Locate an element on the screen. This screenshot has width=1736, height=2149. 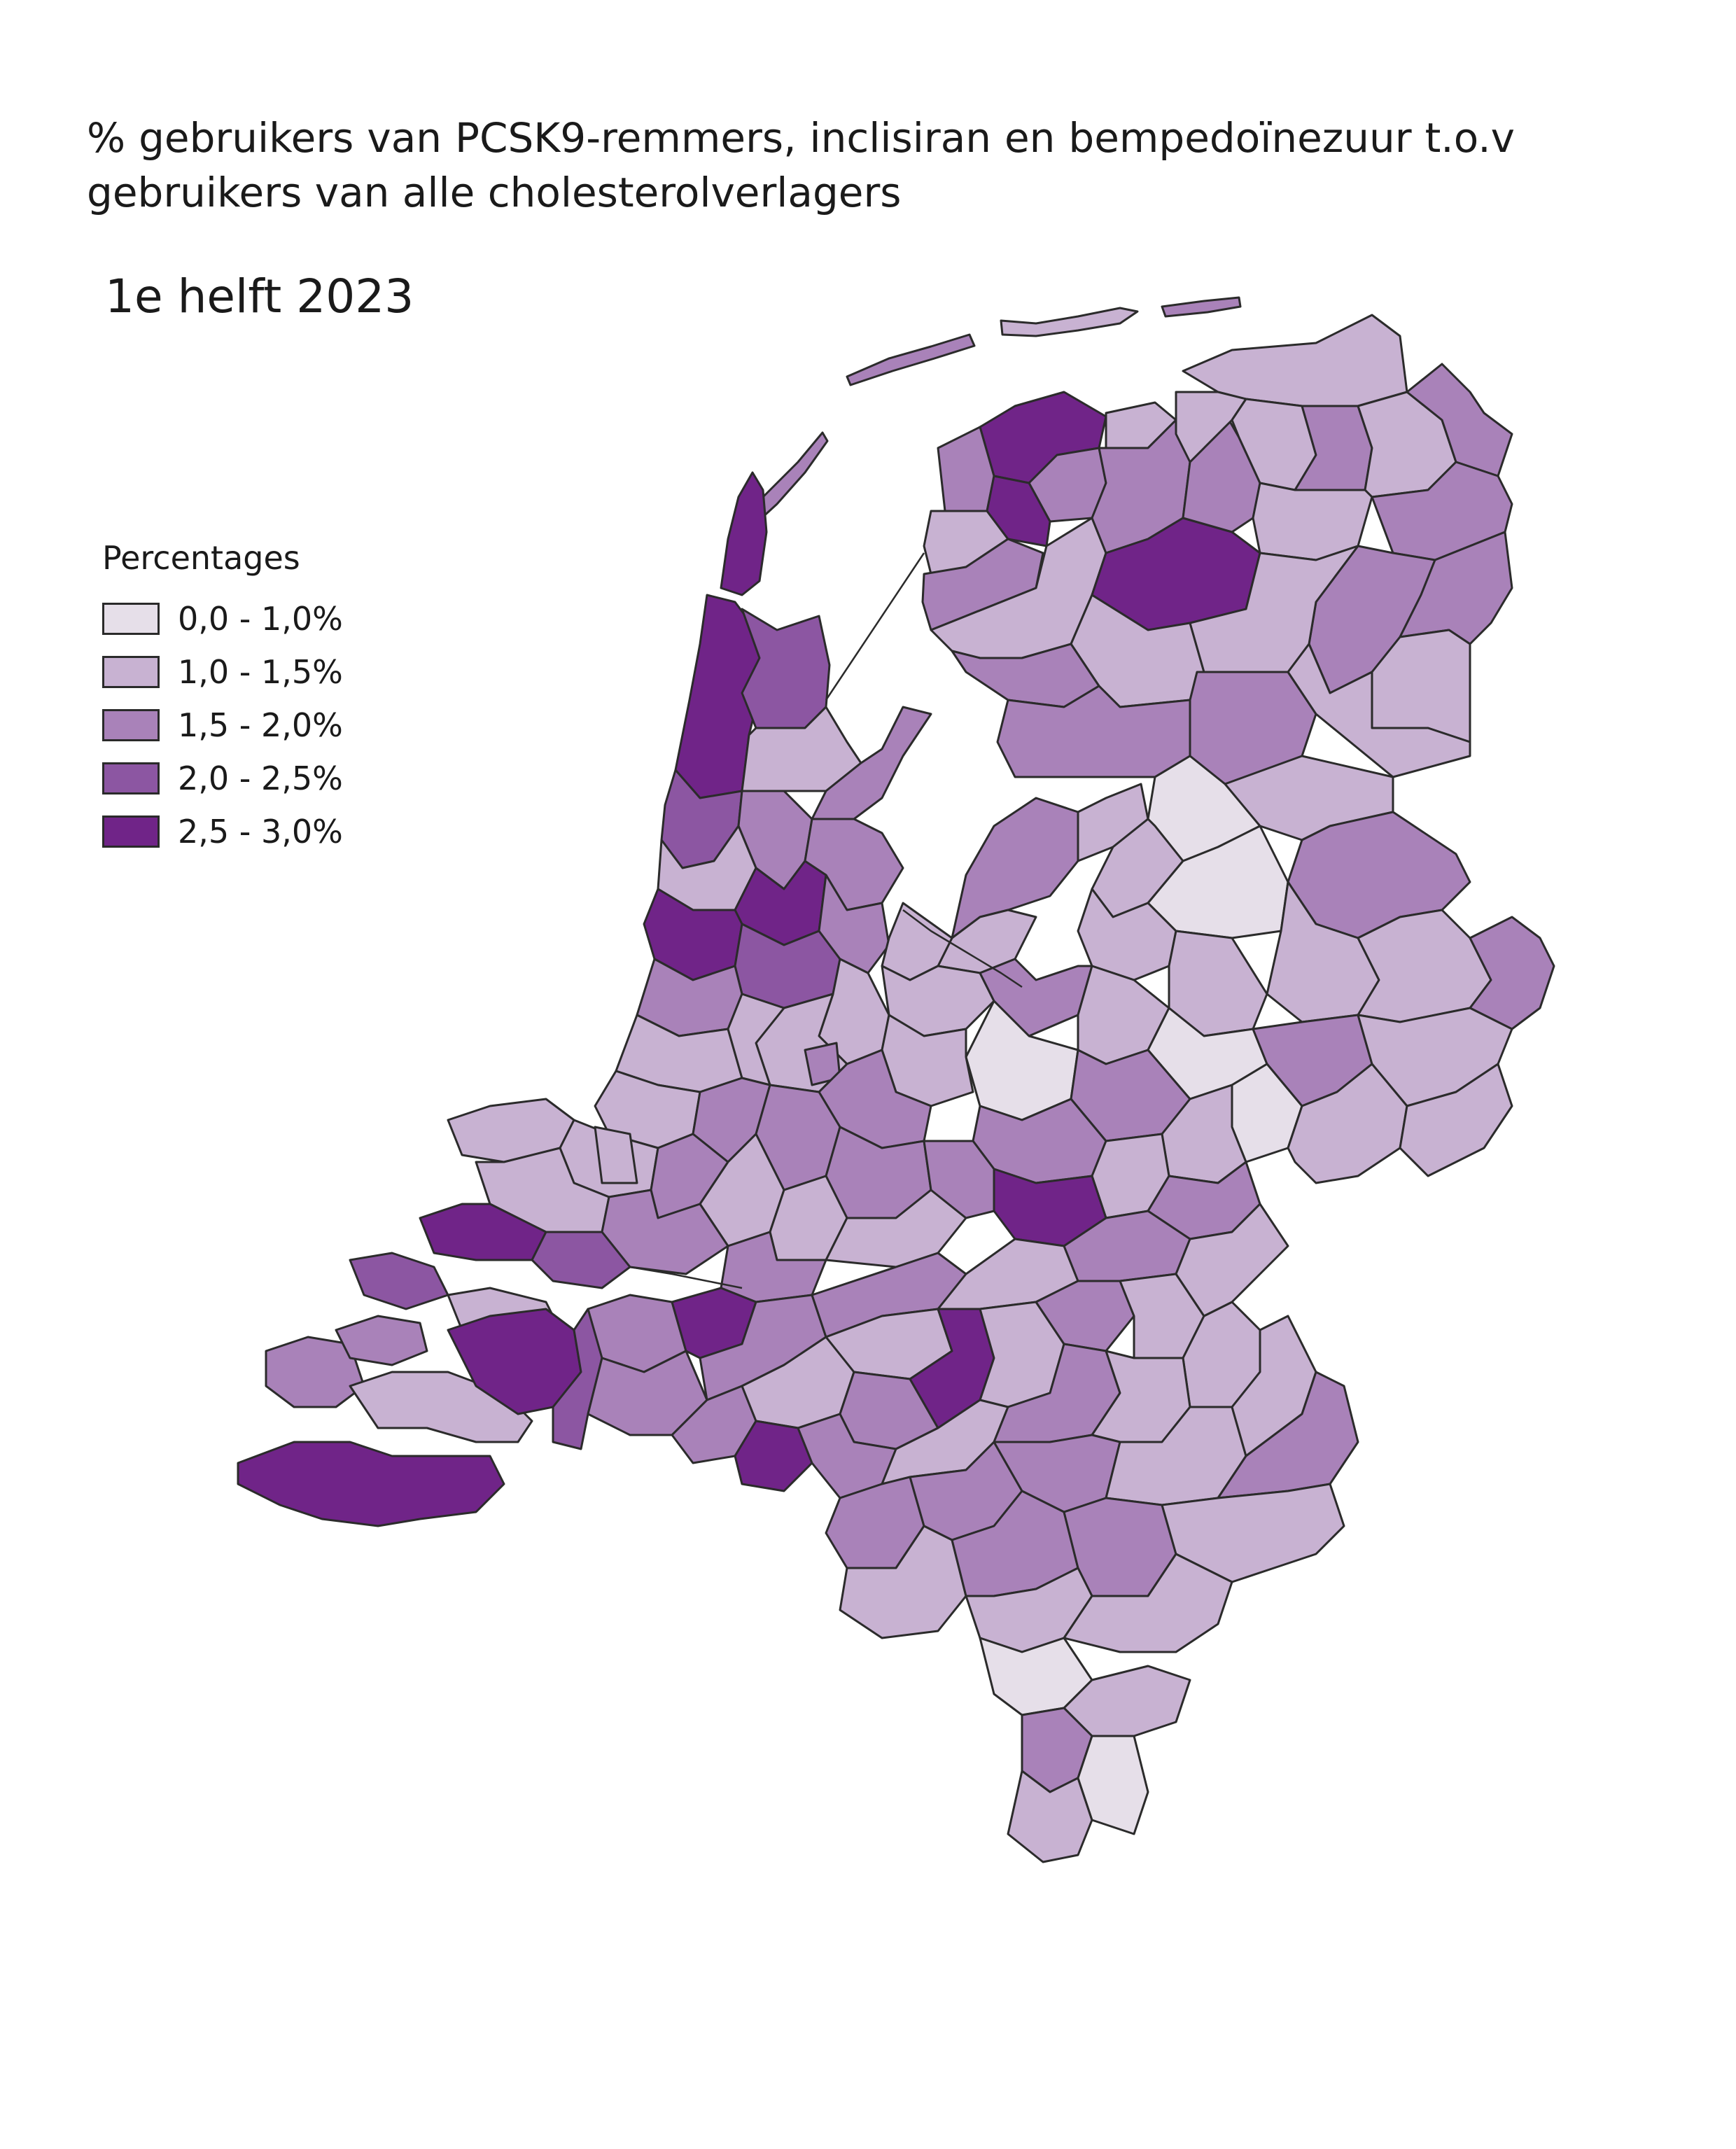
legend-item: 1,5 - 2,0% is located at coordinates (222, 725).